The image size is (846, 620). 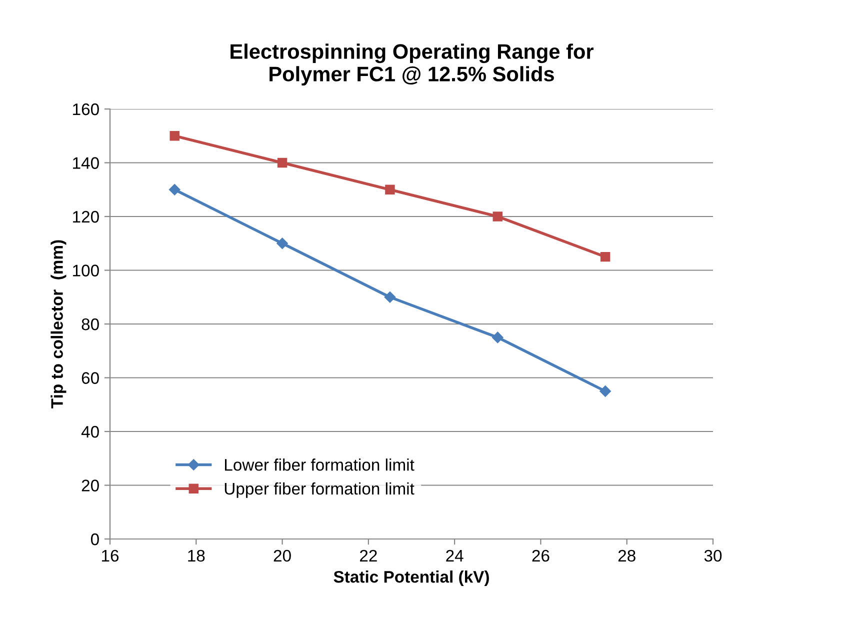 What do you see at coordinates (368, 556) in the screenshot?
I see `x-tick-label: 22` at bounding box center [368, 556].